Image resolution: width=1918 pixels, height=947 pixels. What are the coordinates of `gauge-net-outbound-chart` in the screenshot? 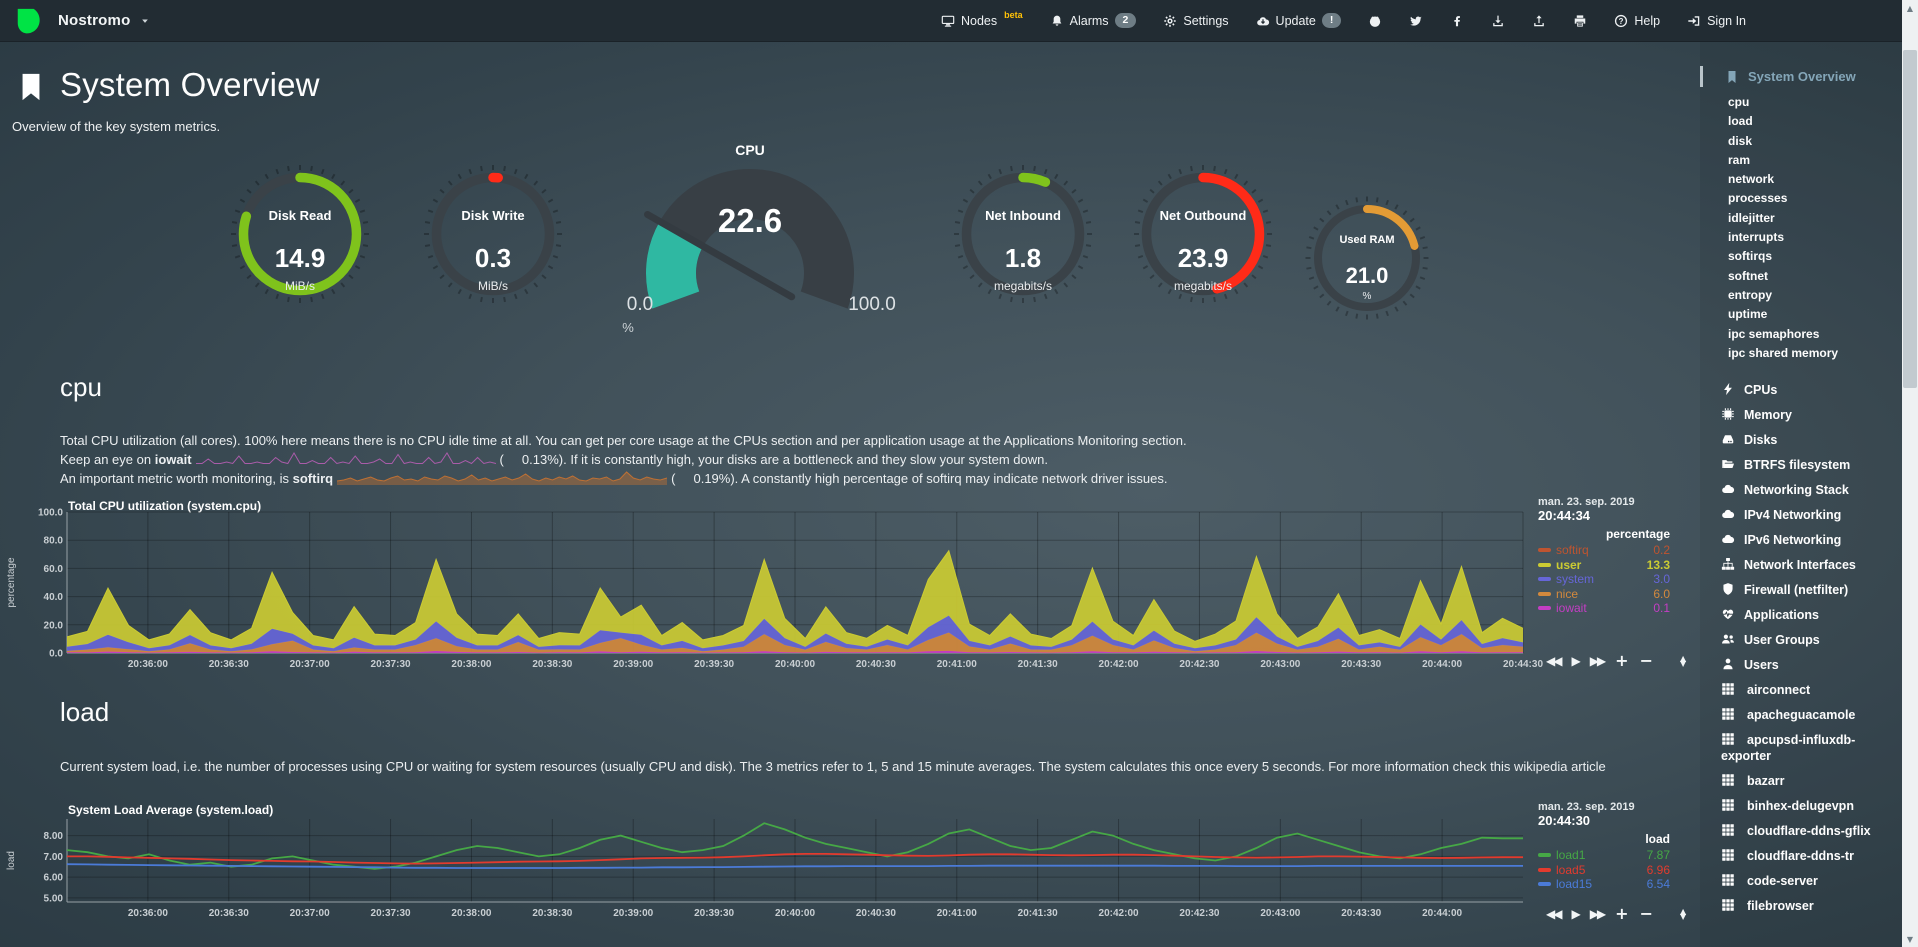 It's located at (1203, 234).